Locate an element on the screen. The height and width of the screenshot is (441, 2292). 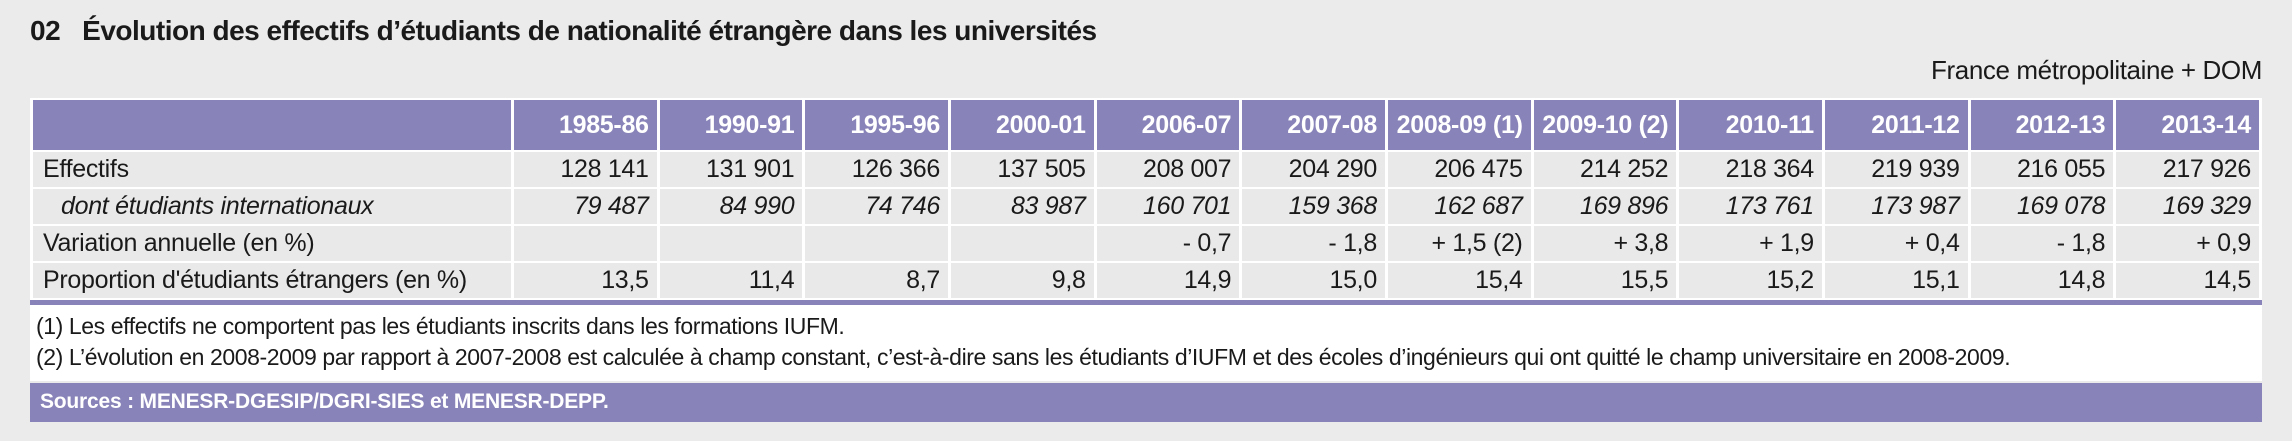
table-cell: 169 329 is located at coordinates (2187, 206).